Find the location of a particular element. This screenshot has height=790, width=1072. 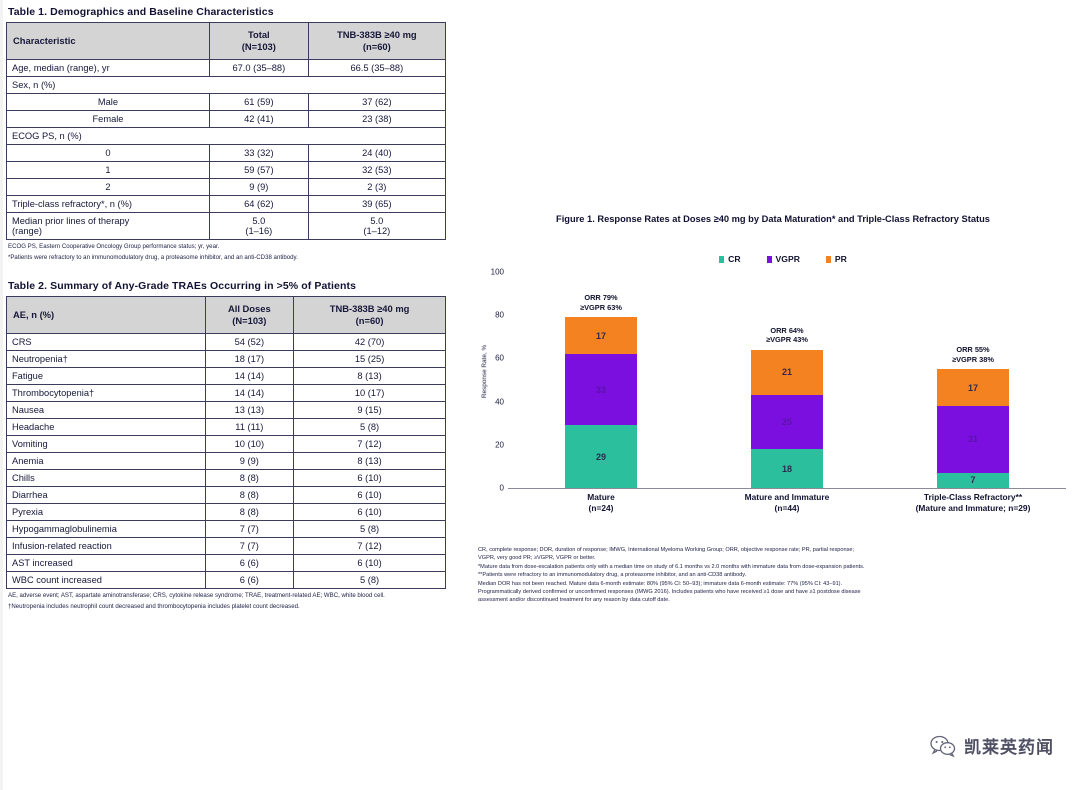

table-row: ECOG PS, n (%) is located at coordinates (226, 135).